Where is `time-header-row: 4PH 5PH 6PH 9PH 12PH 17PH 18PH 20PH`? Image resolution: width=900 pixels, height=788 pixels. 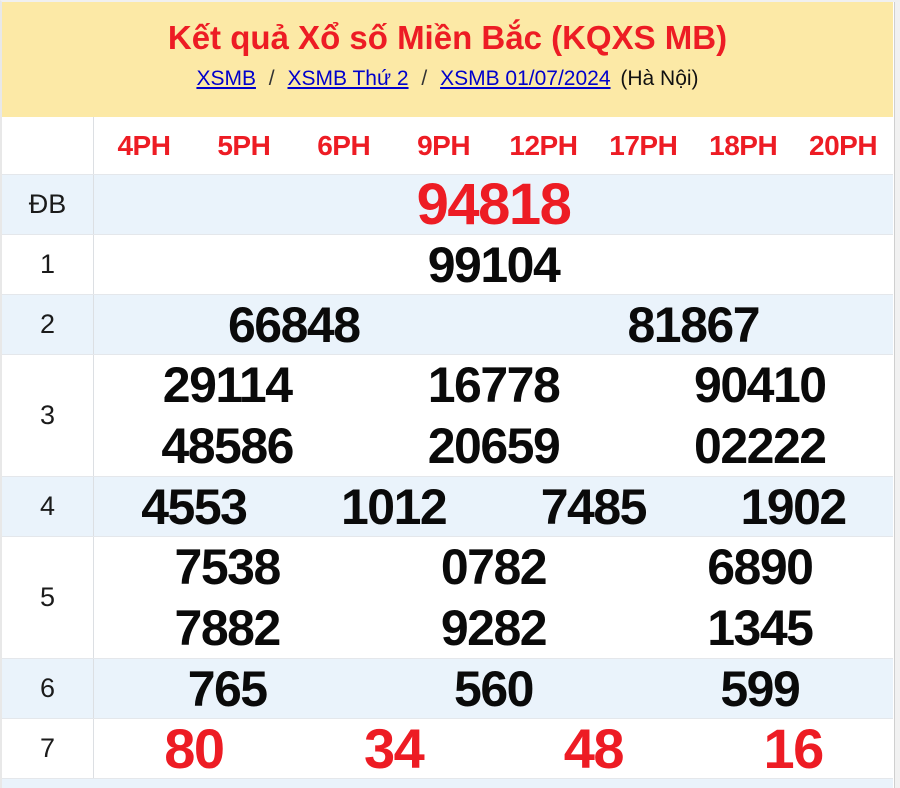
time-header-row: 4PH 5PH 6PH 9PH 12PH 17PH 18PH 20PH is located at coordinates (447, 146).